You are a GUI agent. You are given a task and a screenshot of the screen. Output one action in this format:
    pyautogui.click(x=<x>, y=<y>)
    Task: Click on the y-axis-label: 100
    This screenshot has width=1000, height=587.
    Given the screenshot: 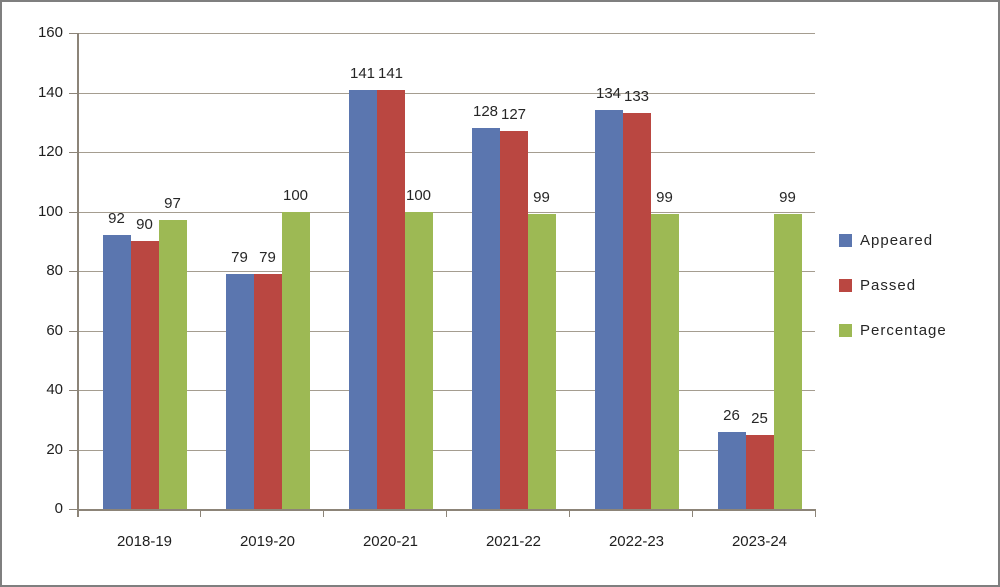 What is the action you would take?
    pyautogui.click(x=50, y=211)
    